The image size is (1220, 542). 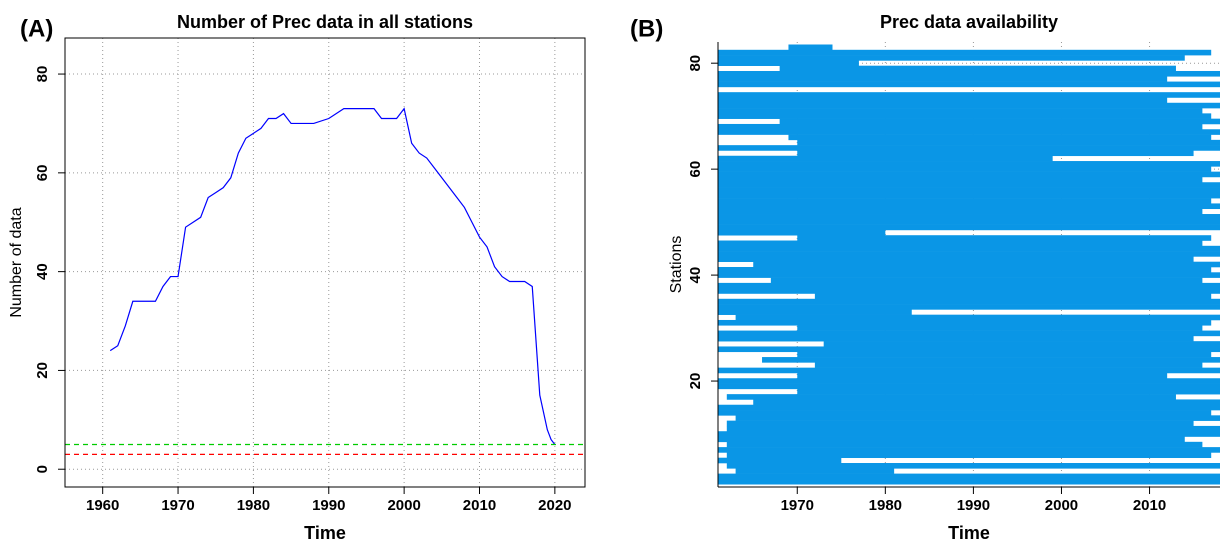 What do you see at coordinates (16, 262) in the screenshot?
I see `y-axis-label: Number of data` at bounding box center [16, 262].